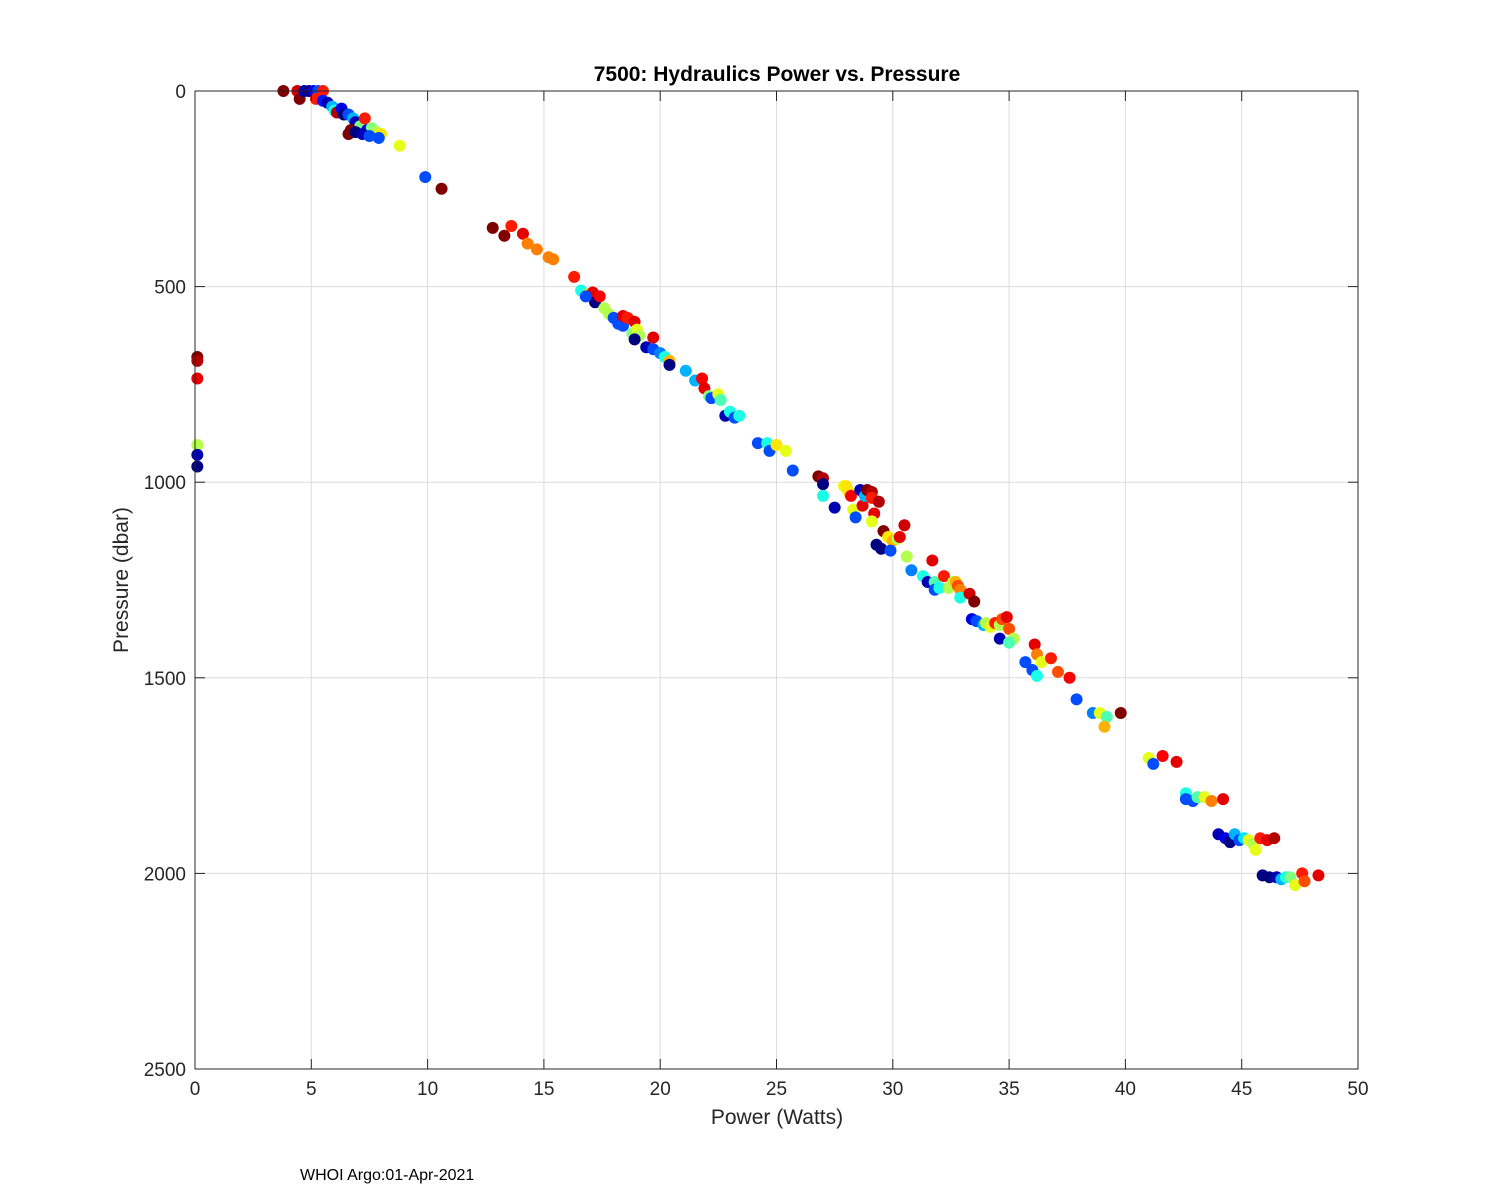 The width and height of the screenshot is (1500, 1200). I want to click on y-tick-label: 0, so click(180, 92).